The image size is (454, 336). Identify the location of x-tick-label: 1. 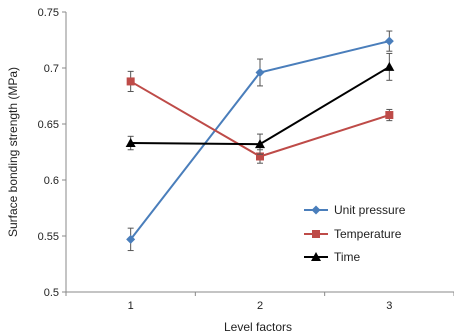
(131, 306).